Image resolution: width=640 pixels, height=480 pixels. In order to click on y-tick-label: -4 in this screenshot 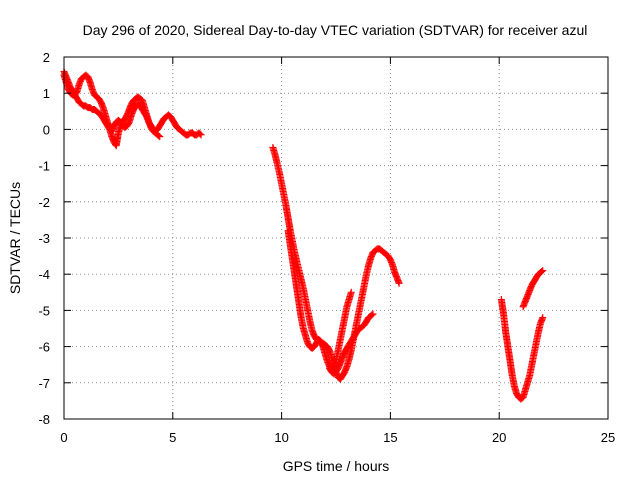, I will do `click(44, 274)`.